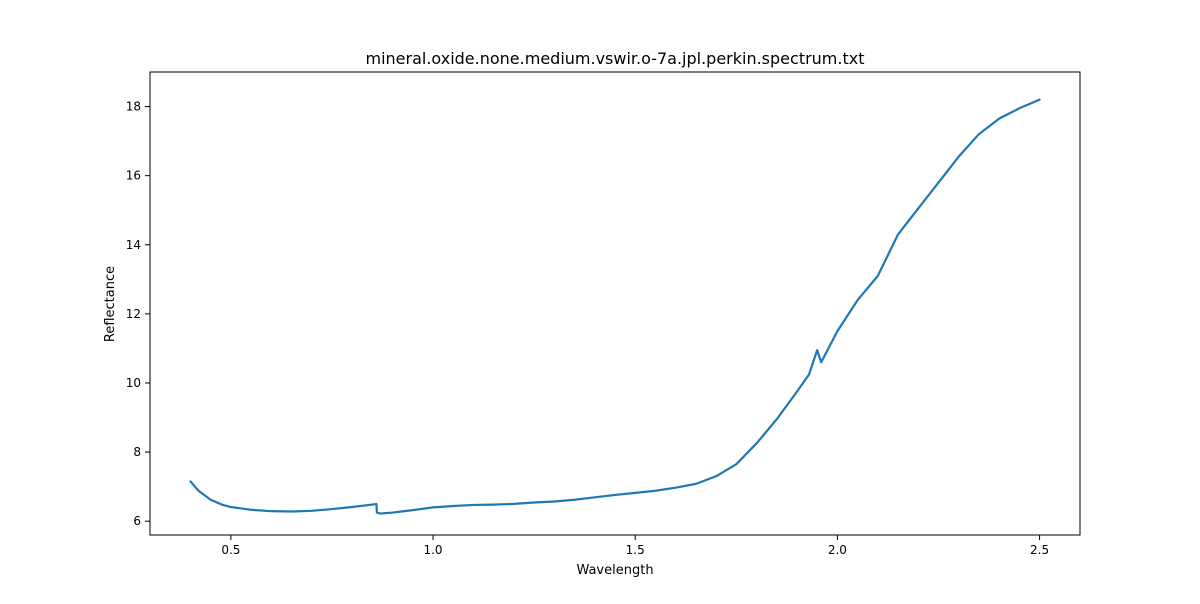 Image resolution: width=1200 pixels, height=604 pixels. Describe the element at coordinates (837, 550) in the screenshot. I see `x-tick-label: 2.0` at that location.